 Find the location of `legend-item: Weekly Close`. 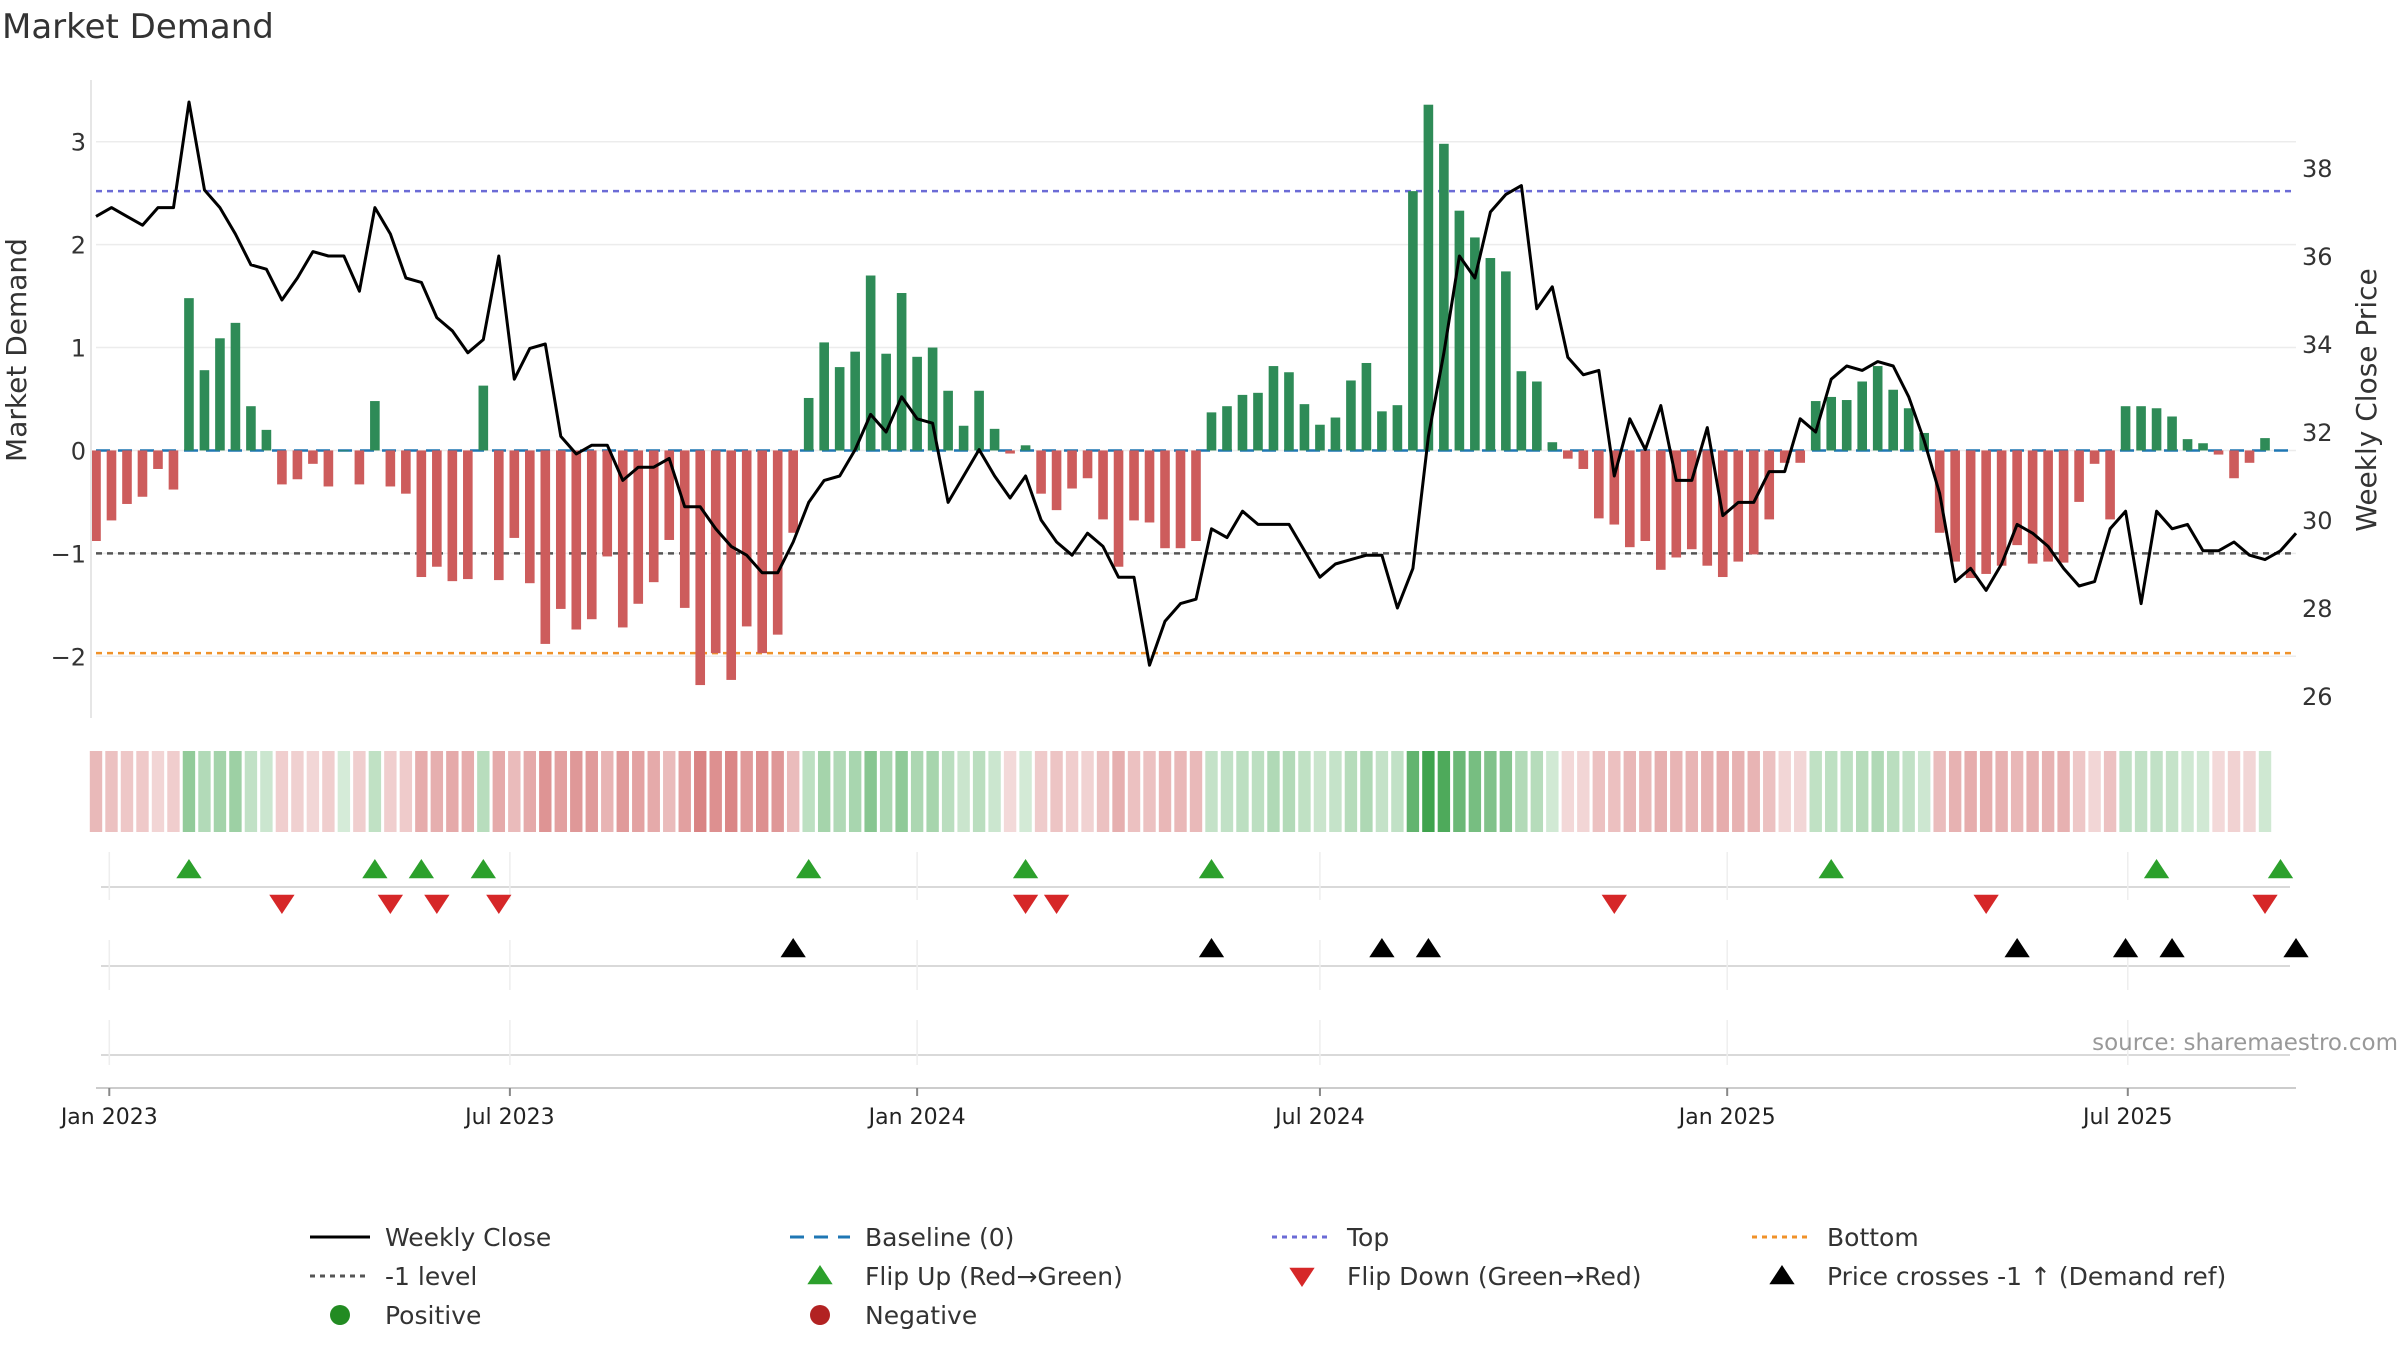

legend-item: Weekly Close is located at coordinates (430, 1237).